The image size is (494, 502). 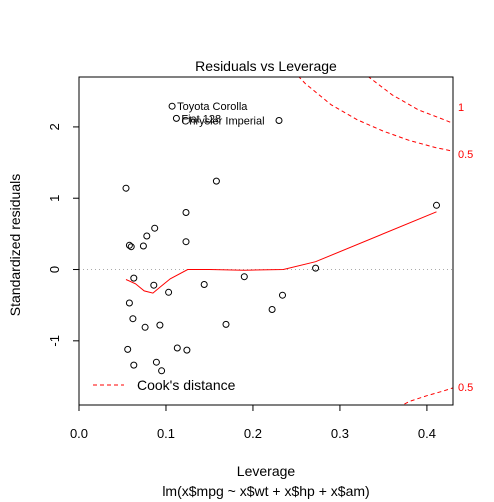 What do you see at coordinates (266, 66) in the screenshot?
I see `chart-title: Residuals vs Leverage` at bounding box center [266, 66].